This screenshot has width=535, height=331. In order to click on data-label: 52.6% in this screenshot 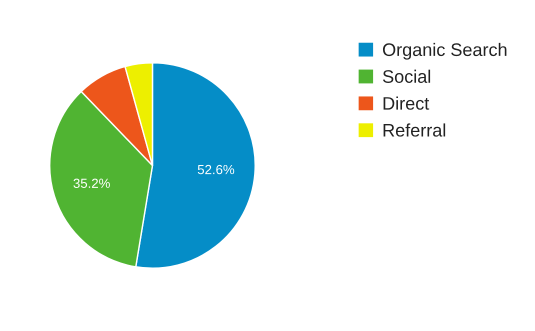, I will do `click(216, 169)`.